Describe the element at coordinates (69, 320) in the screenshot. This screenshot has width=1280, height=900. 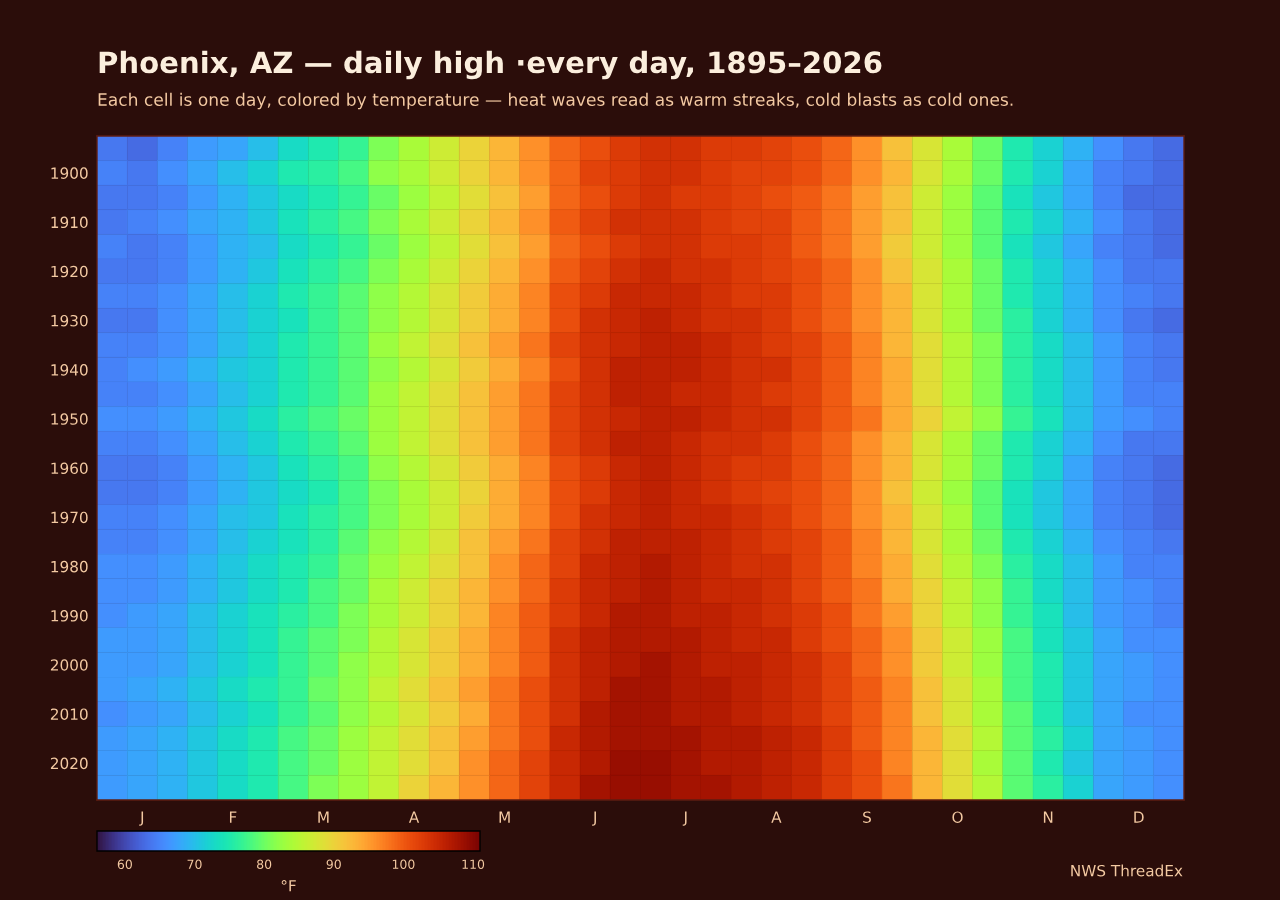
I see `y-tick-label: 1930` at that location.